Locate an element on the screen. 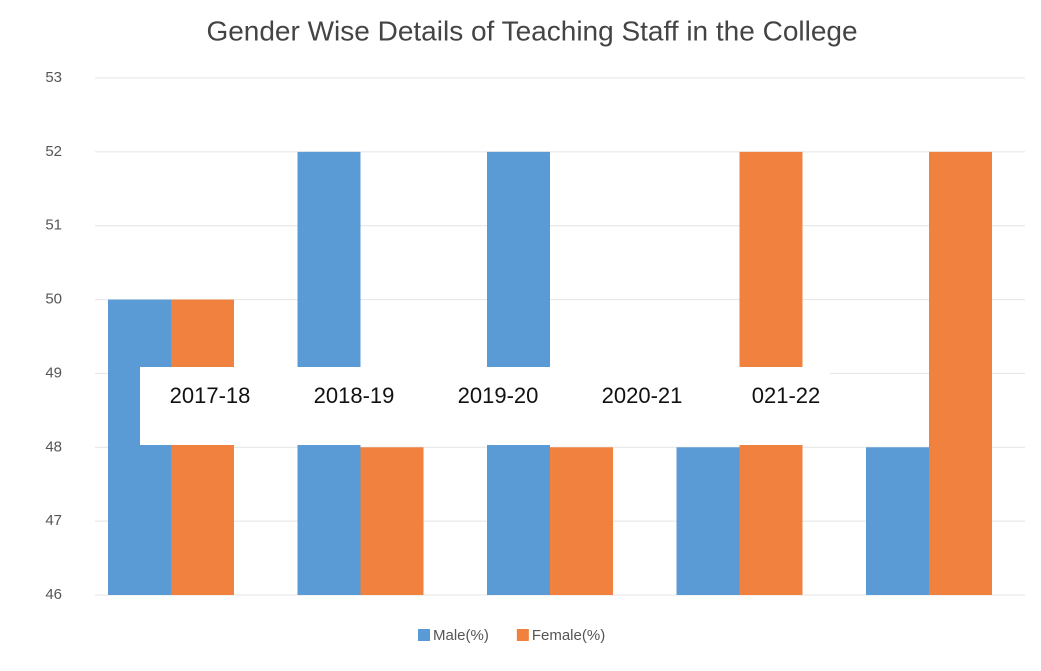  y-tick-label: 48 is located at coordinates (53, 446).